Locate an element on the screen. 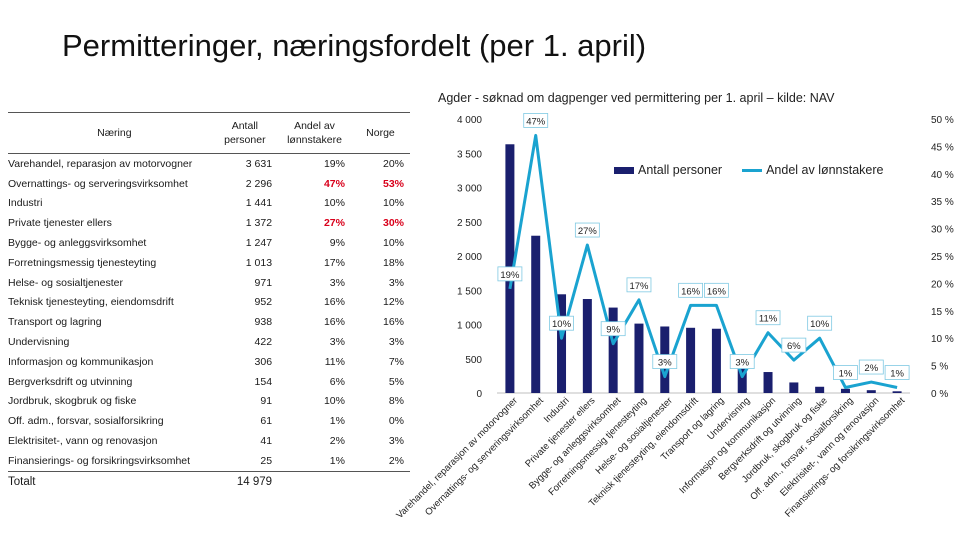 This screenshot has height=540, width=960. cell-naering: Bygge- og anleggsvirksomhet is located at coordinates (77, 243).